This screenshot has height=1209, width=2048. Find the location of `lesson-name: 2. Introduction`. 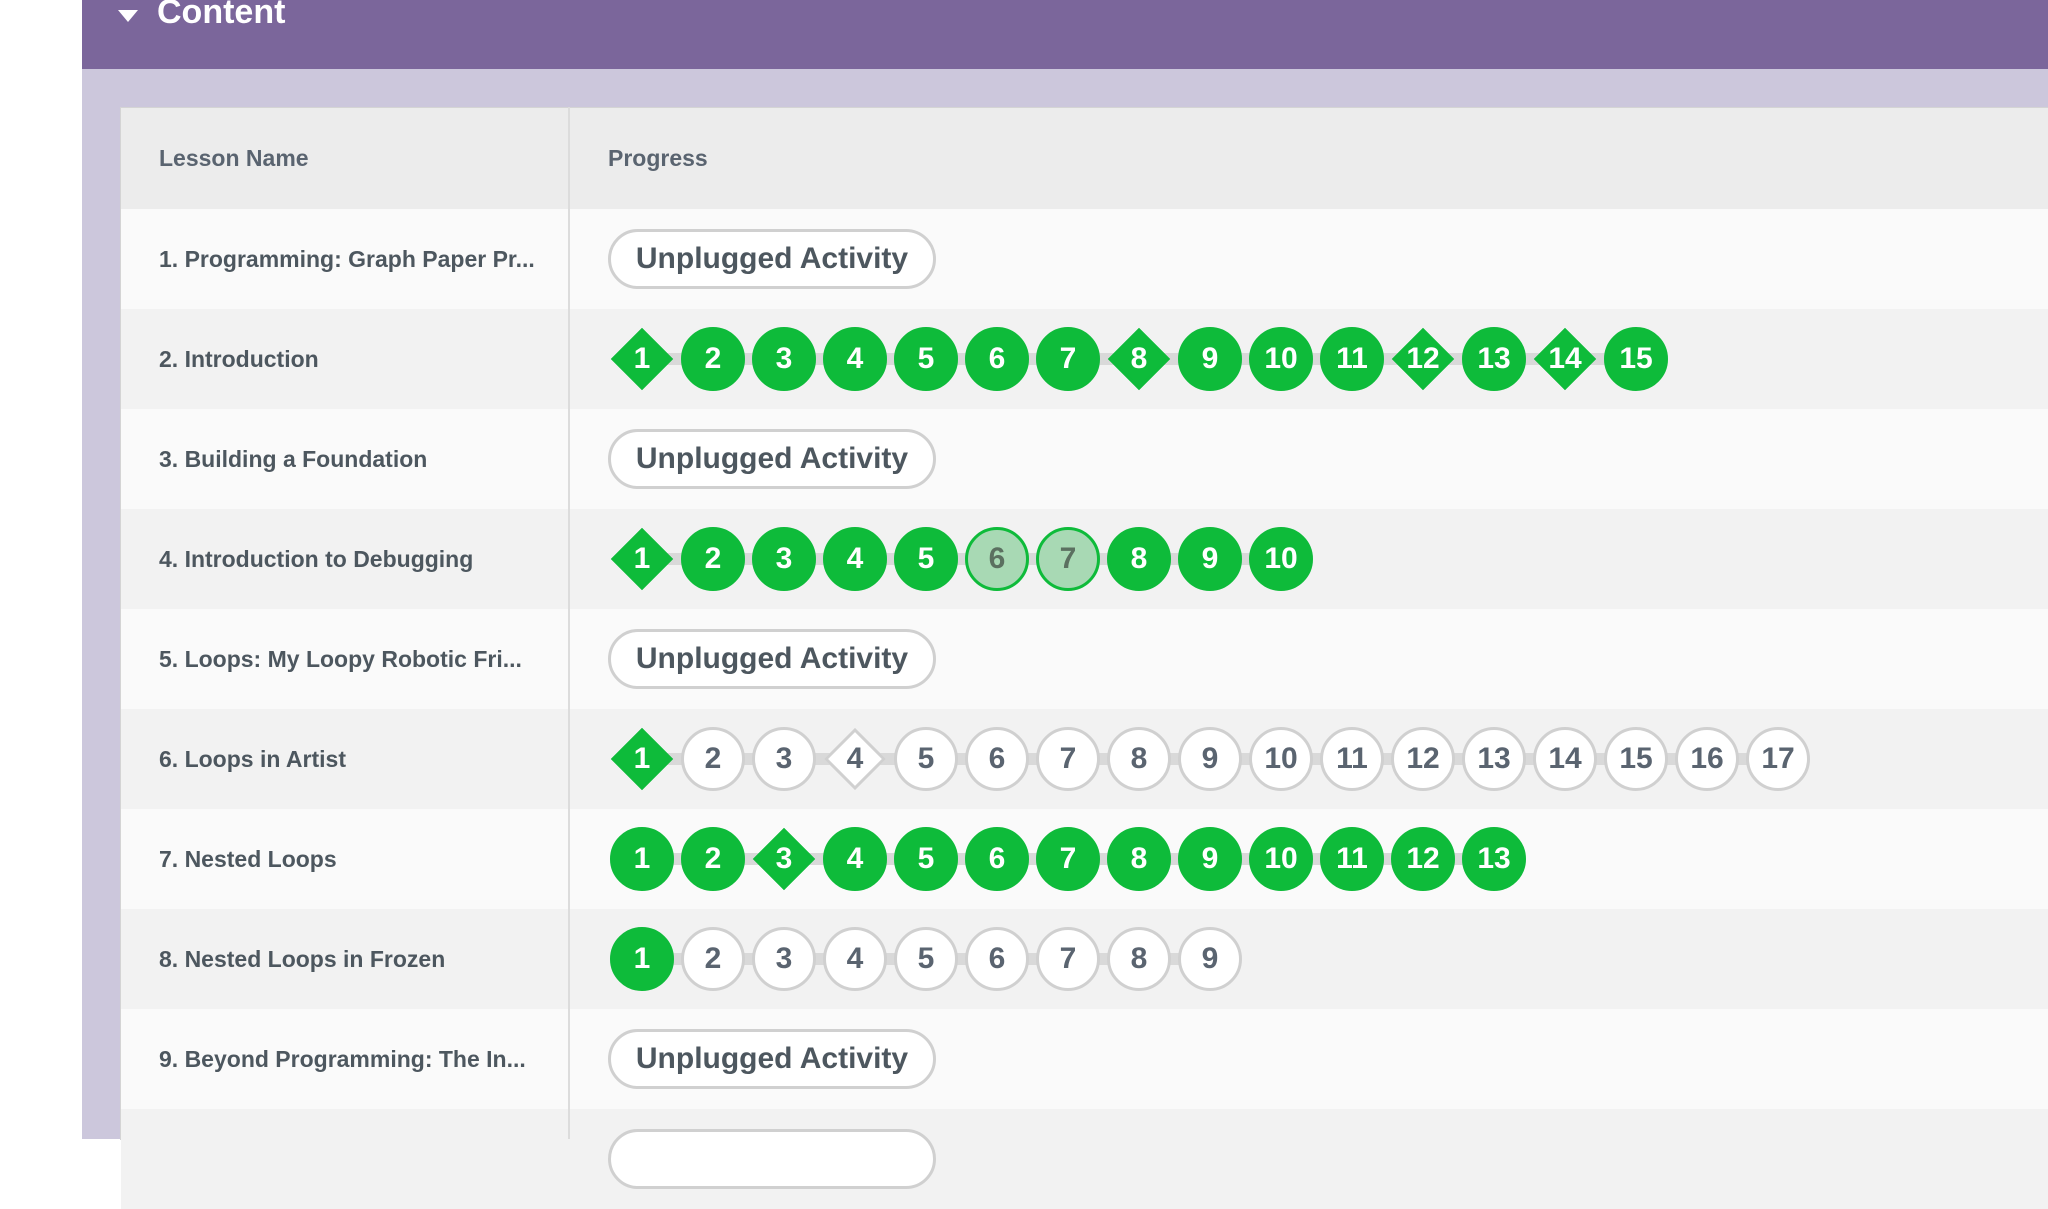

lesson-name: 2. Introduction is located at coordinates (239, 358).